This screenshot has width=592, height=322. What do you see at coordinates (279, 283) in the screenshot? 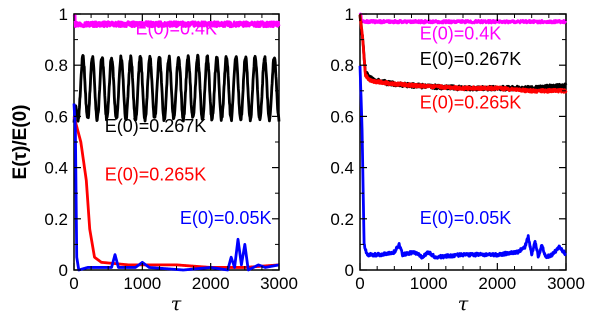
I see `left-xtick-label: 3000` at bounding box center [279, 283].